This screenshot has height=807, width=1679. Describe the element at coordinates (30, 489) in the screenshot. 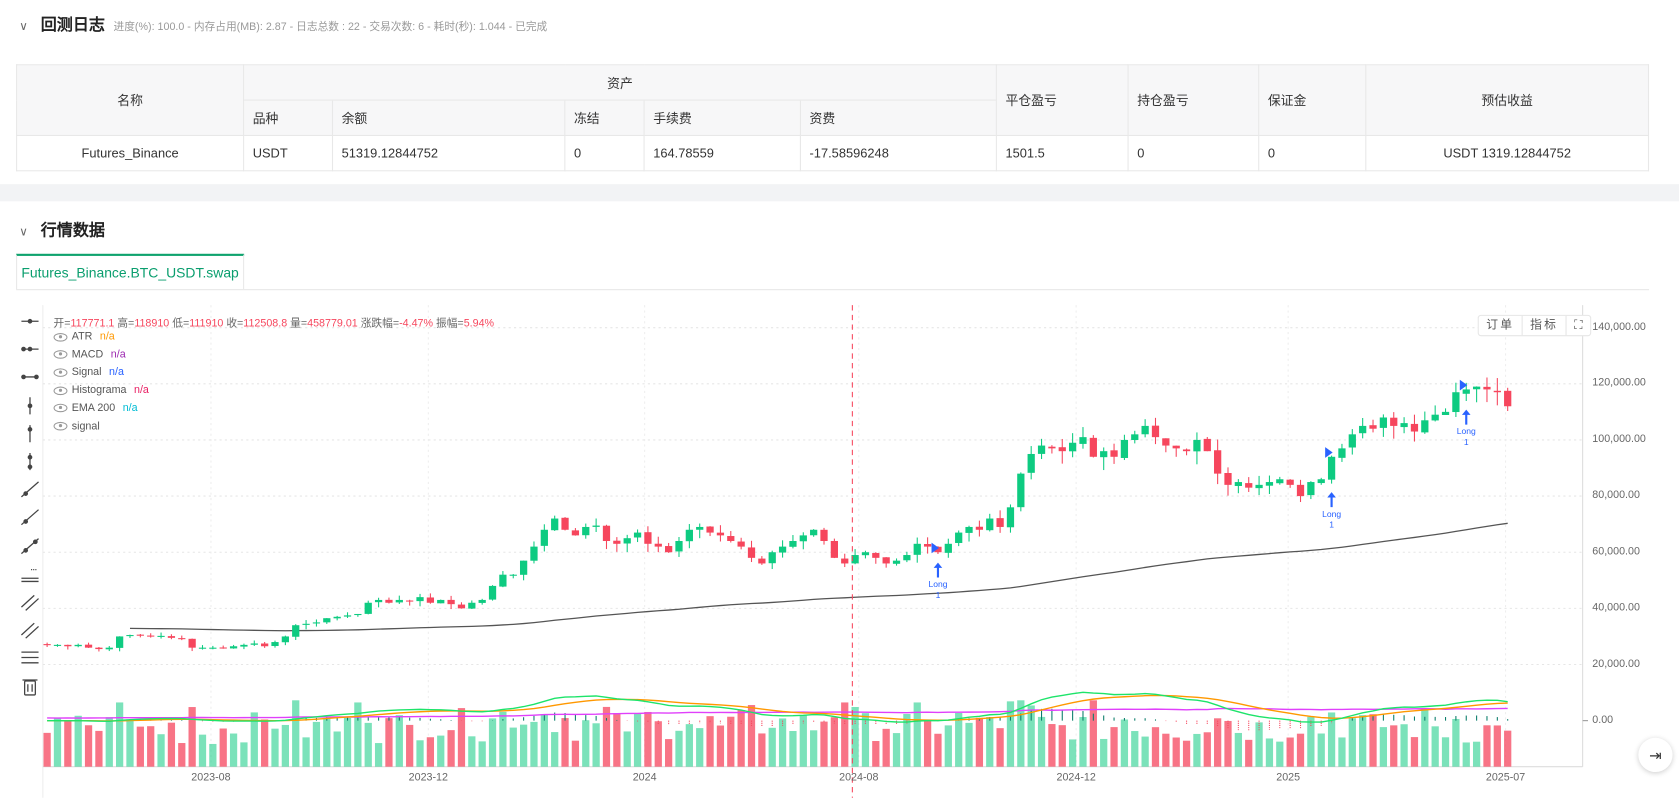

I see `trend-line-icon` at that location.